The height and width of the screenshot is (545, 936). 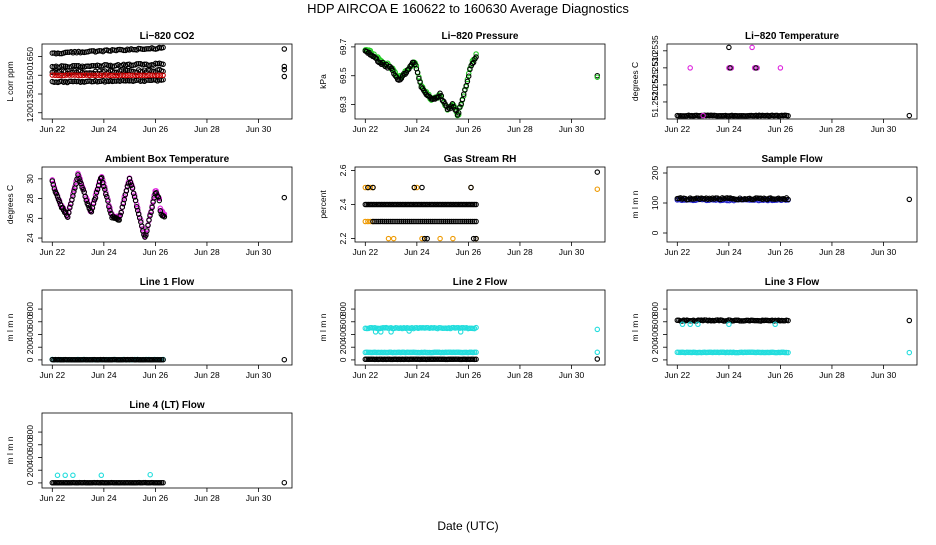 I want to click on series-line2-cyan-high, so click(x=420, y=328).